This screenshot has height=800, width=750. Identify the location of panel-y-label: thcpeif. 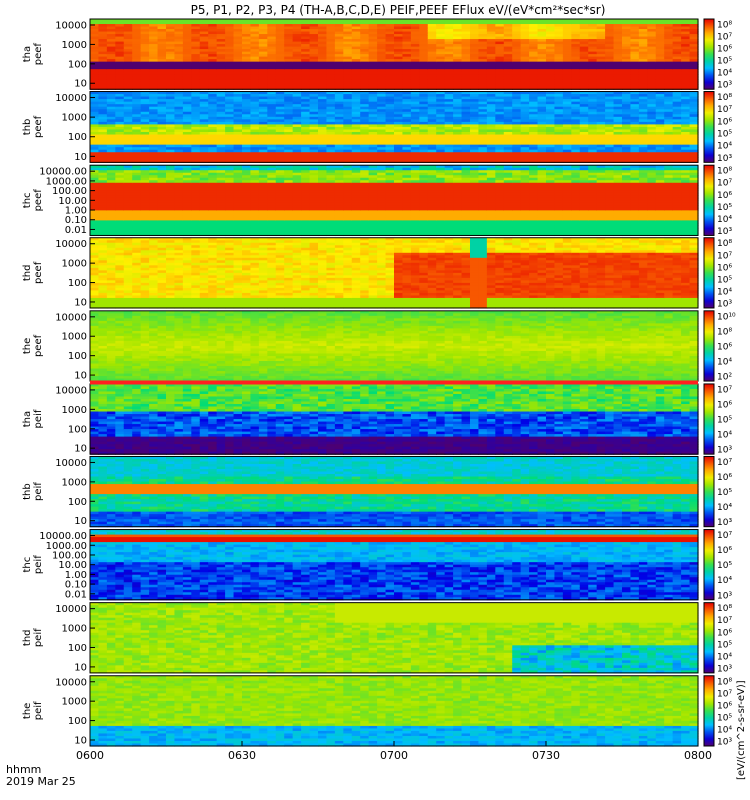
(33, 564).